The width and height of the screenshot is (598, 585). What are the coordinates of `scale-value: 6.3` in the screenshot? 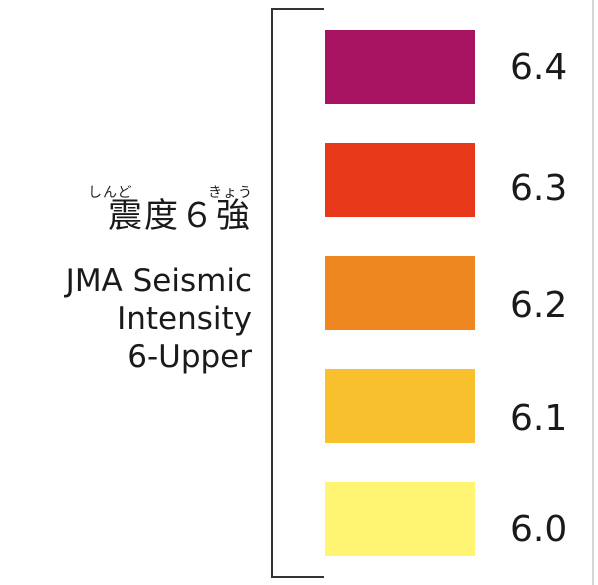 It's located at (539, 188).